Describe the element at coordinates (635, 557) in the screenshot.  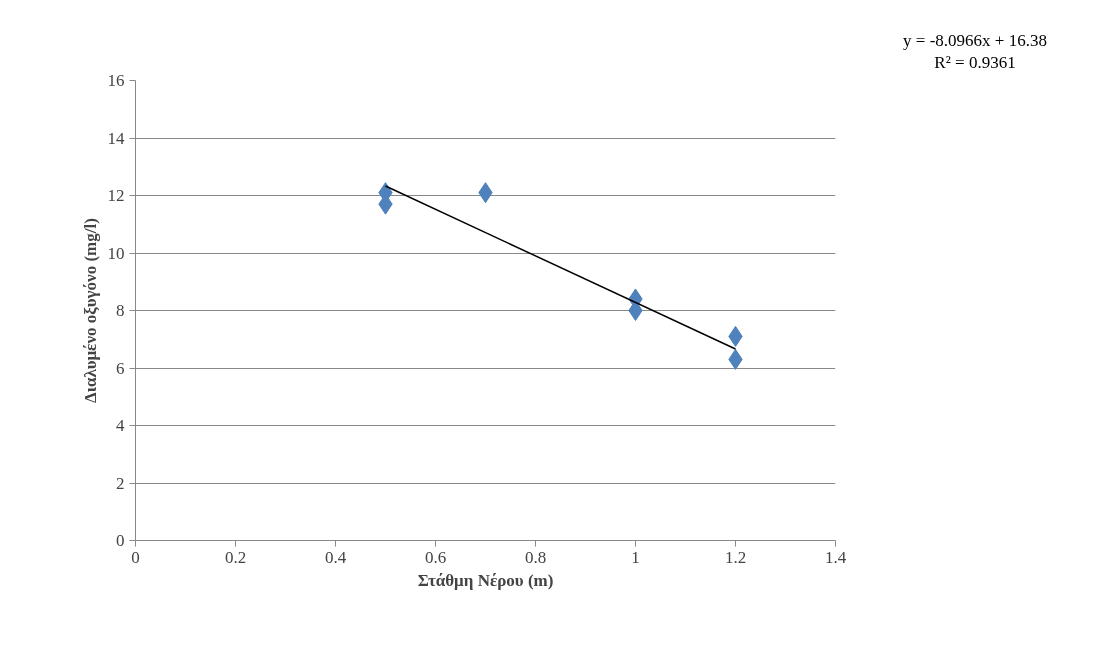
I see `x-tick-label: 1` at that location.